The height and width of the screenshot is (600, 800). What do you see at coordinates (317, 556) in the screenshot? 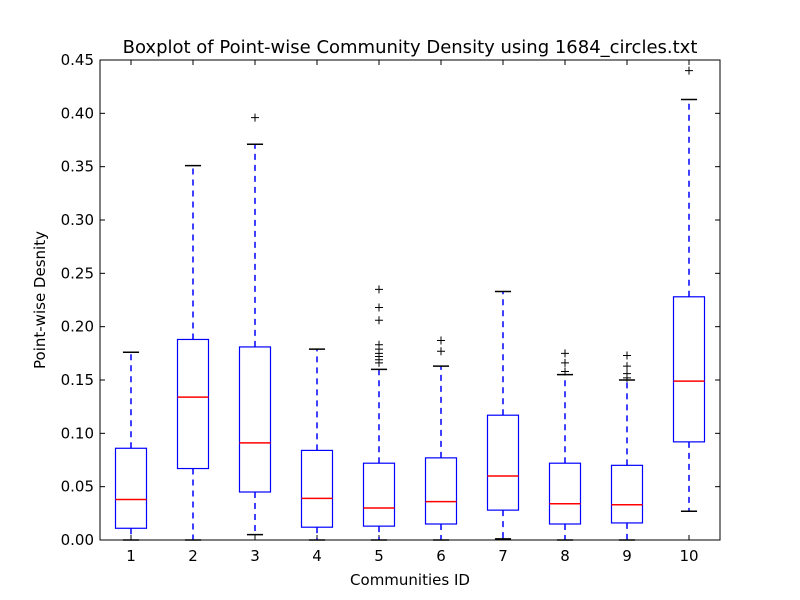
I see `x-tick-label: 4` at bounding box center [317, 556].